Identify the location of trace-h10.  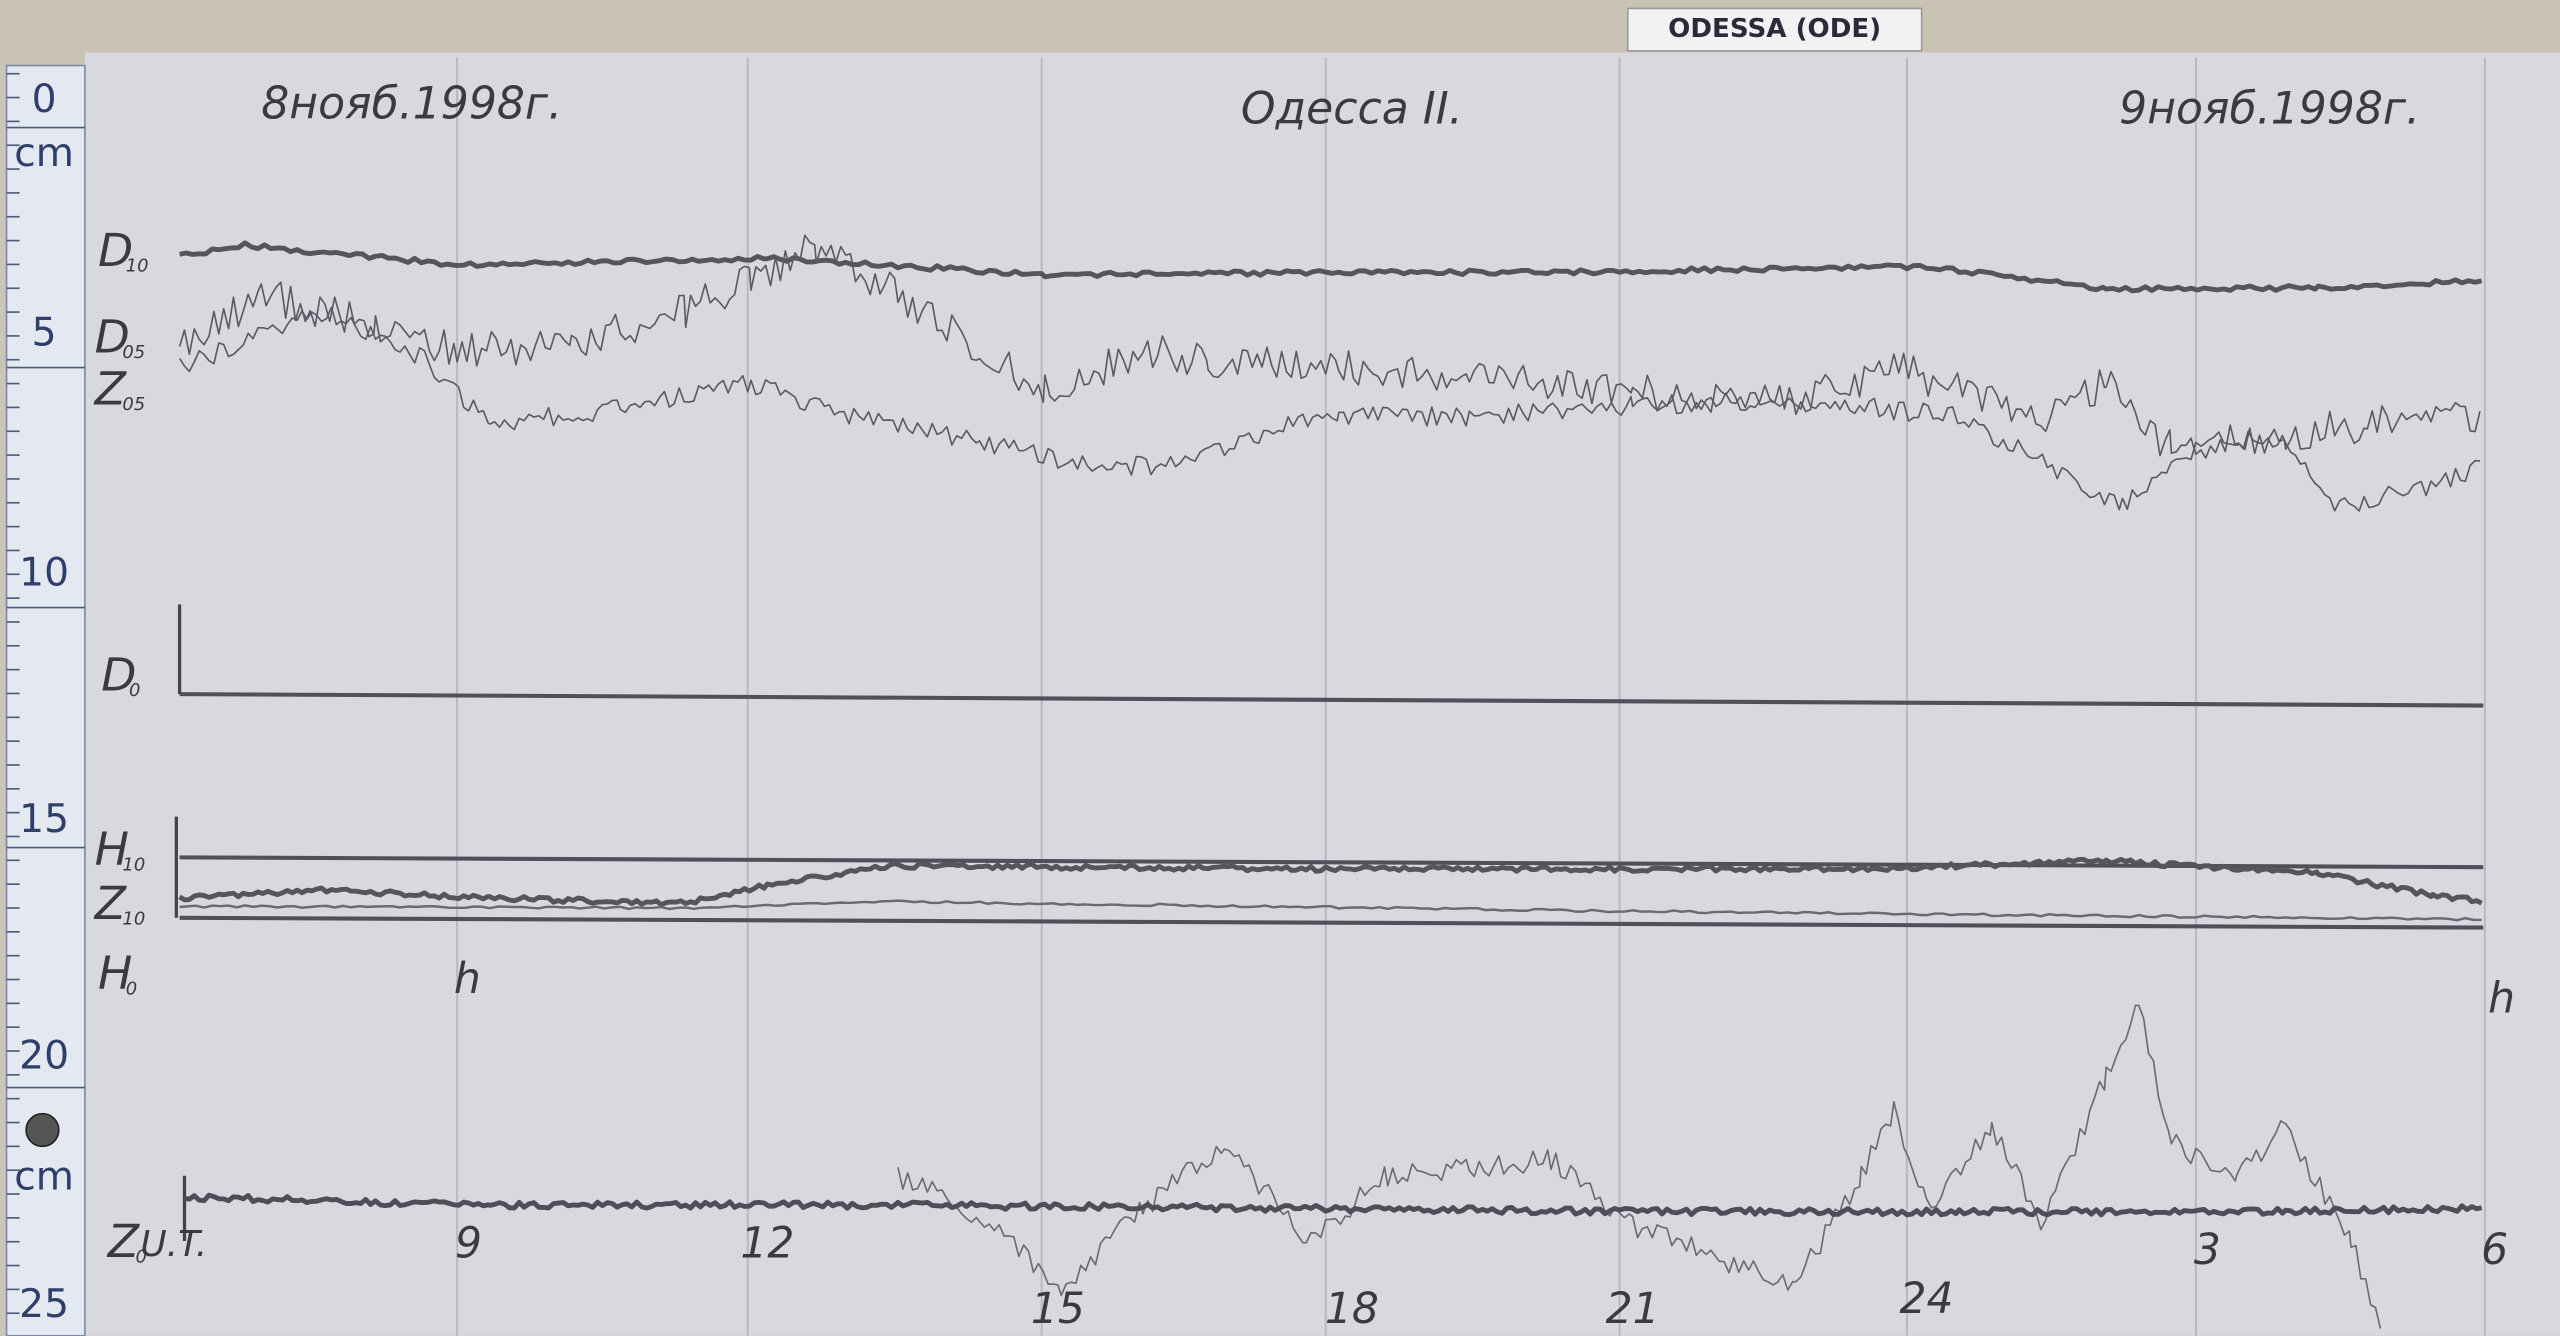
(1330, 882).